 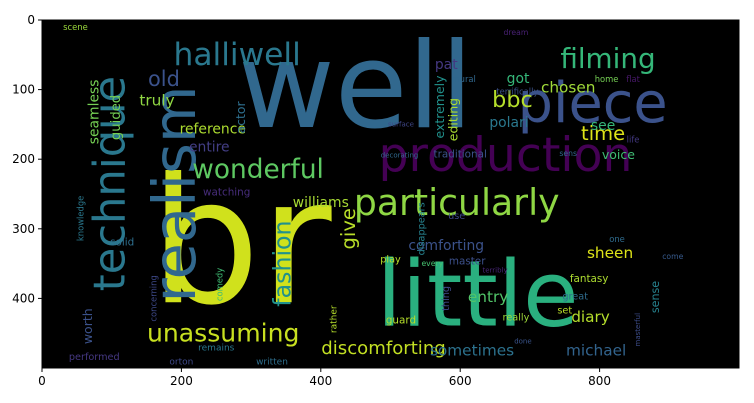 What do you see at coordinates (94, 112) in the screenshot?
I see `word-seamless: seamless` at bounding box center [94, 112].